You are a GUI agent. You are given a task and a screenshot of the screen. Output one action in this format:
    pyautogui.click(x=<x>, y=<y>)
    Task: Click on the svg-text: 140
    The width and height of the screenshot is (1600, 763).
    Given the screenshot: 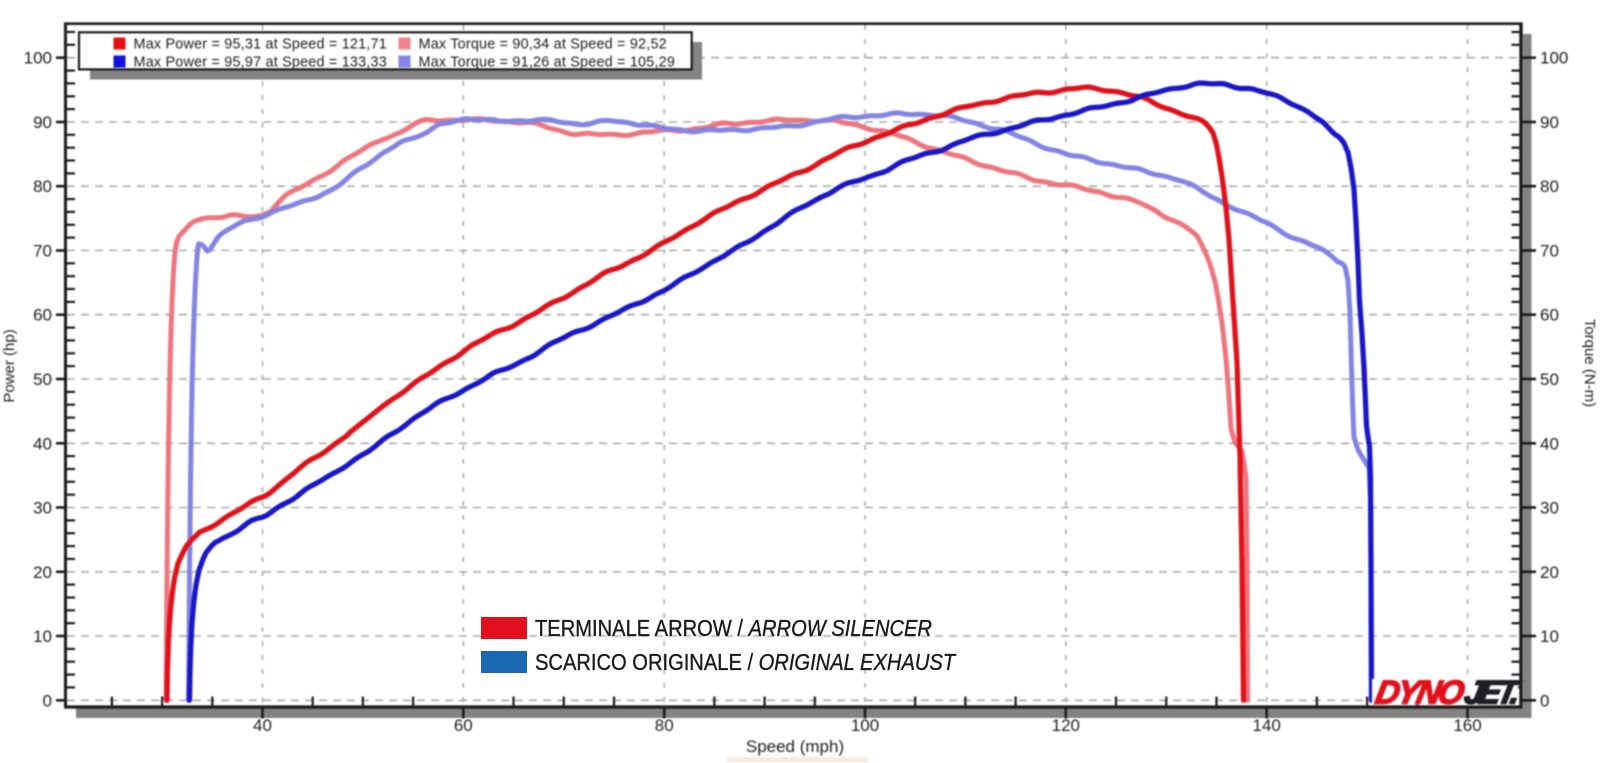 What is the action you would take?
    pyautogui.click(x=1267, y=725)
    